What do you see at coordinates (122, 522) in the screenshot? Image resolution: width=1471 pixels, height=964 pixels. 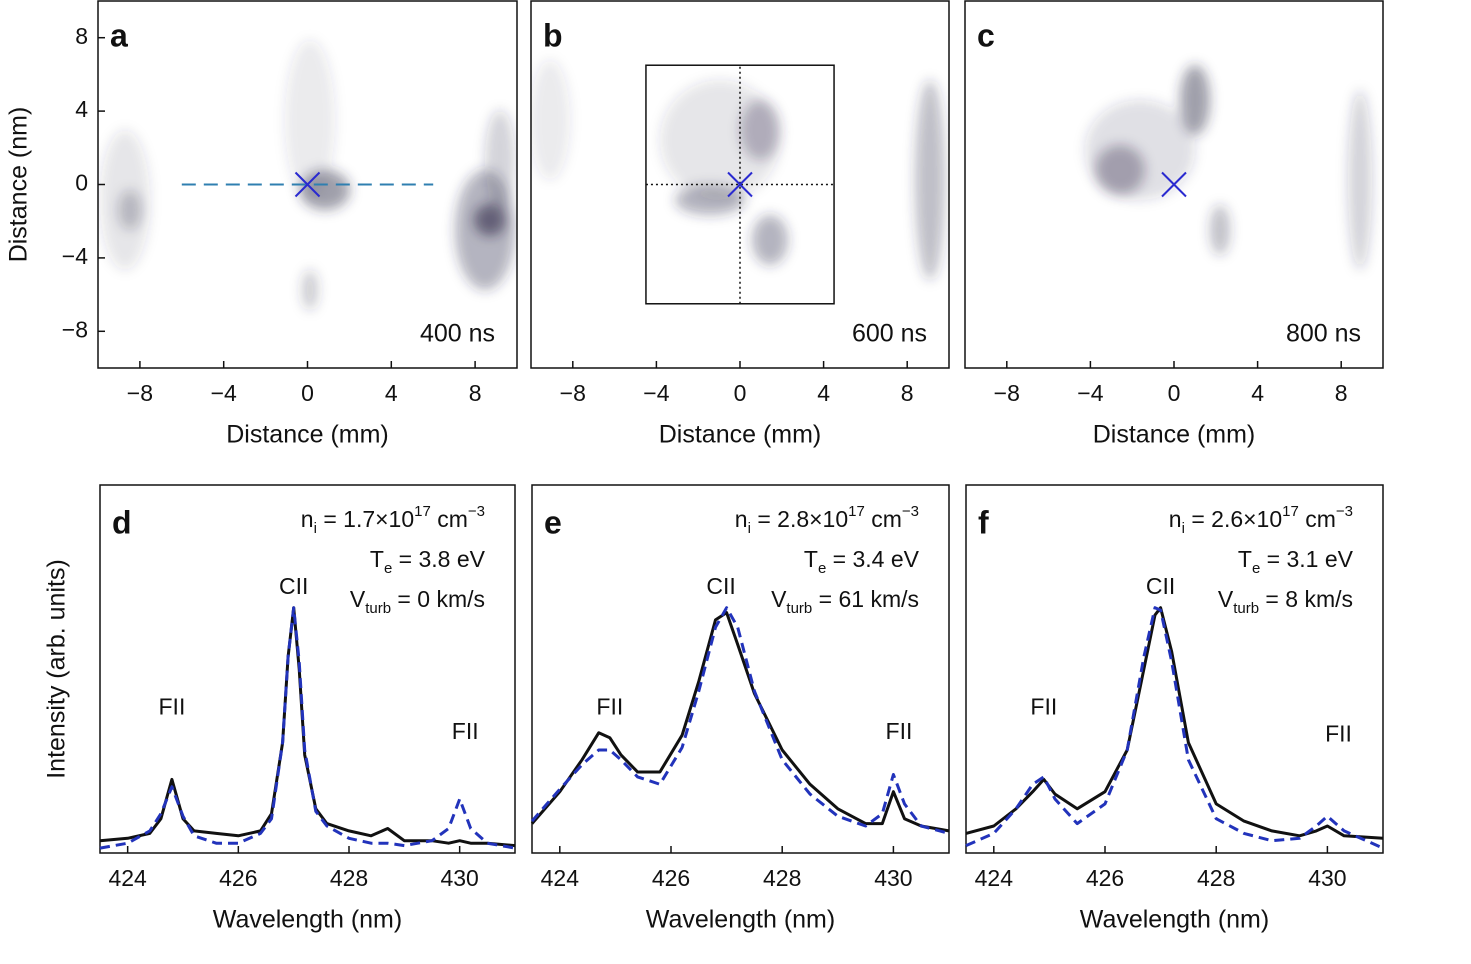 I see `panel-label: d` at bounding box center [122, 522].